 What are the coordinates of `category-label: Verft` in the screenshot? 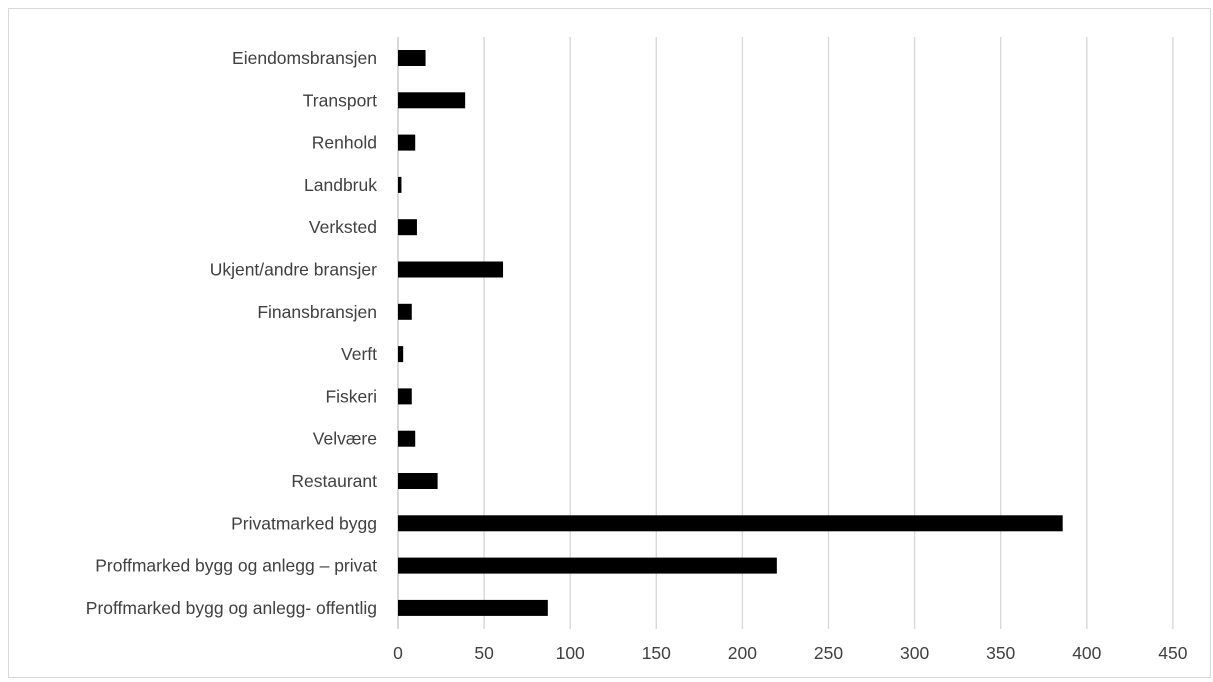 It's located at (359, 354).